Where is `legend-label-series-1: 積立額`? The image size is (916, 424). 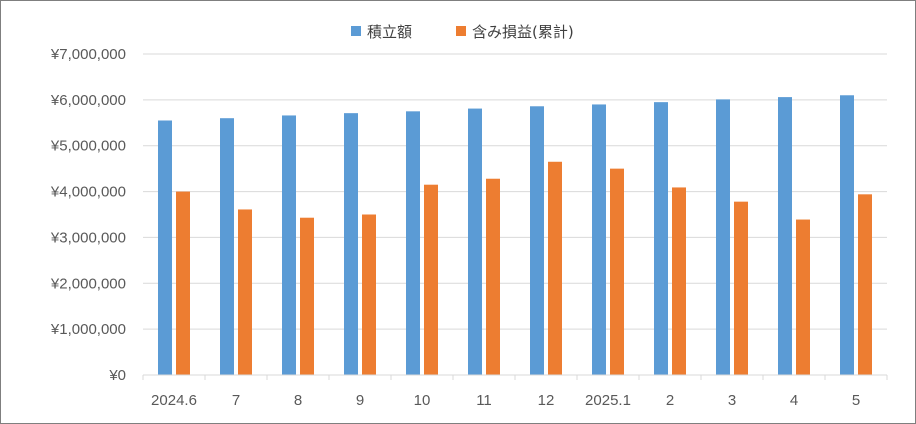
legend-label-series-1: 積立額 is located at coordinates (389, 32).